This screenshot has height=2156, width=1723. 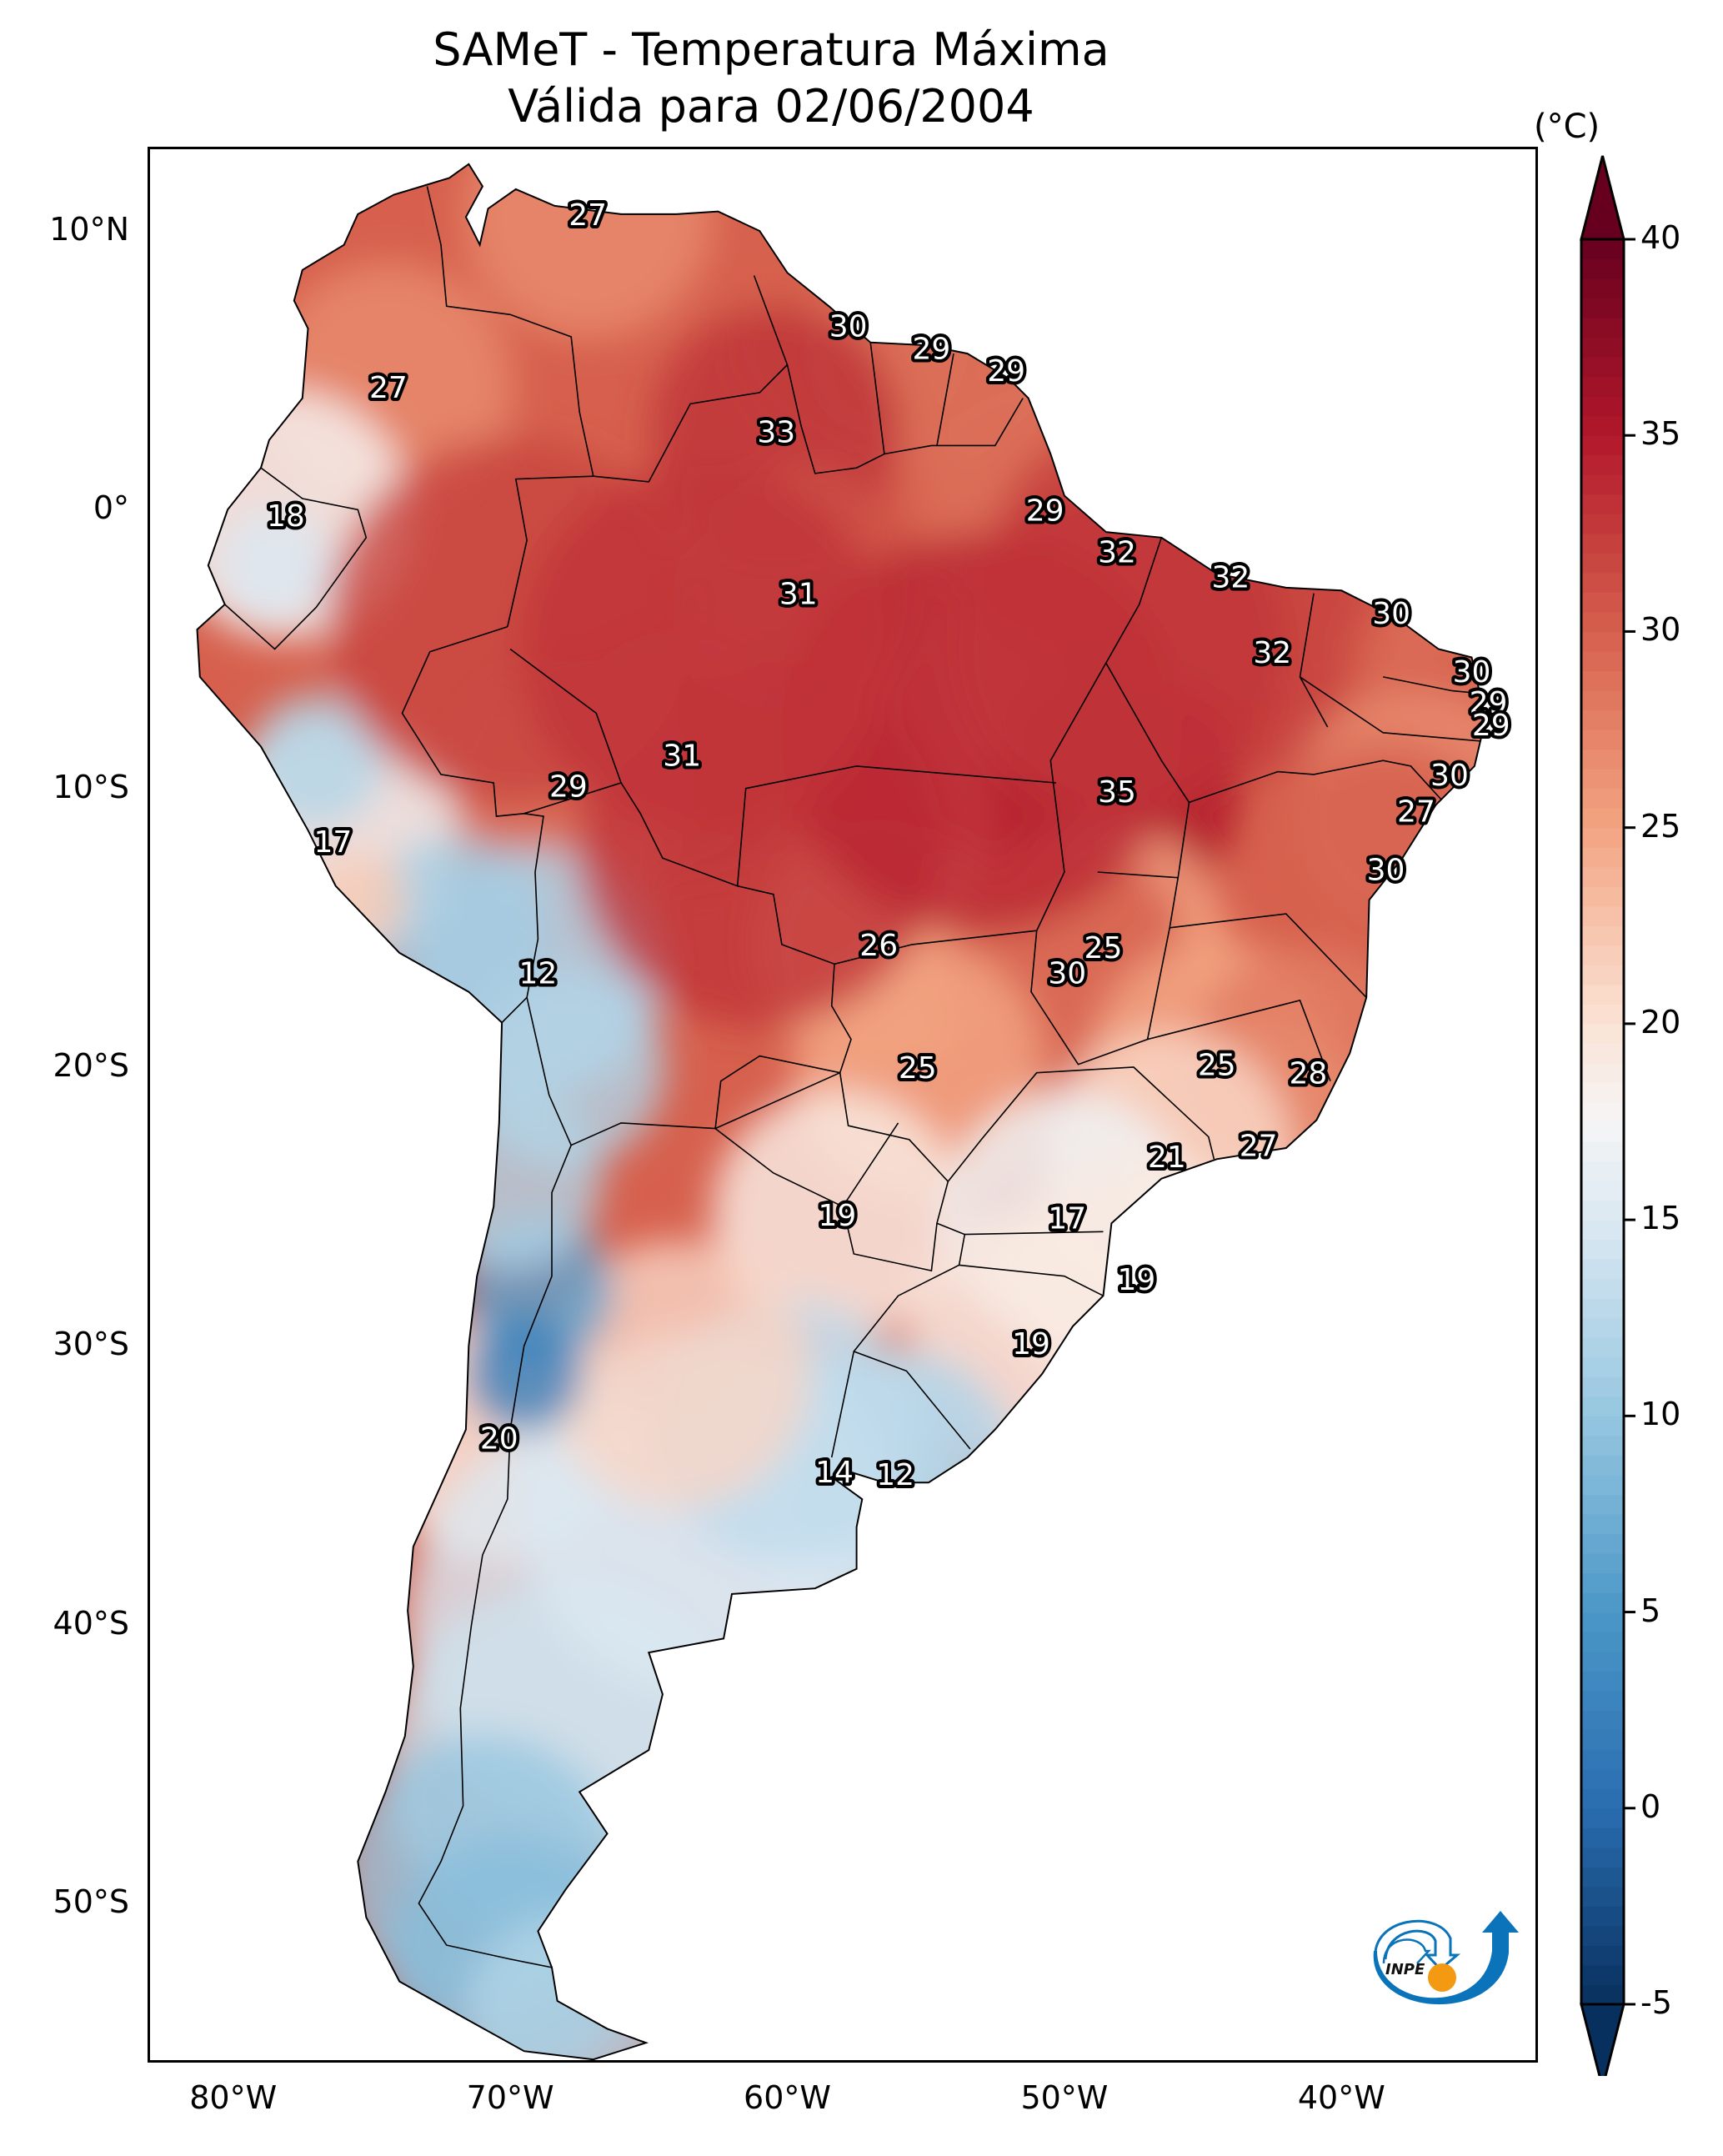 I want to click on colorbar-tick-label: 5, so click(x=1651, y=1610).